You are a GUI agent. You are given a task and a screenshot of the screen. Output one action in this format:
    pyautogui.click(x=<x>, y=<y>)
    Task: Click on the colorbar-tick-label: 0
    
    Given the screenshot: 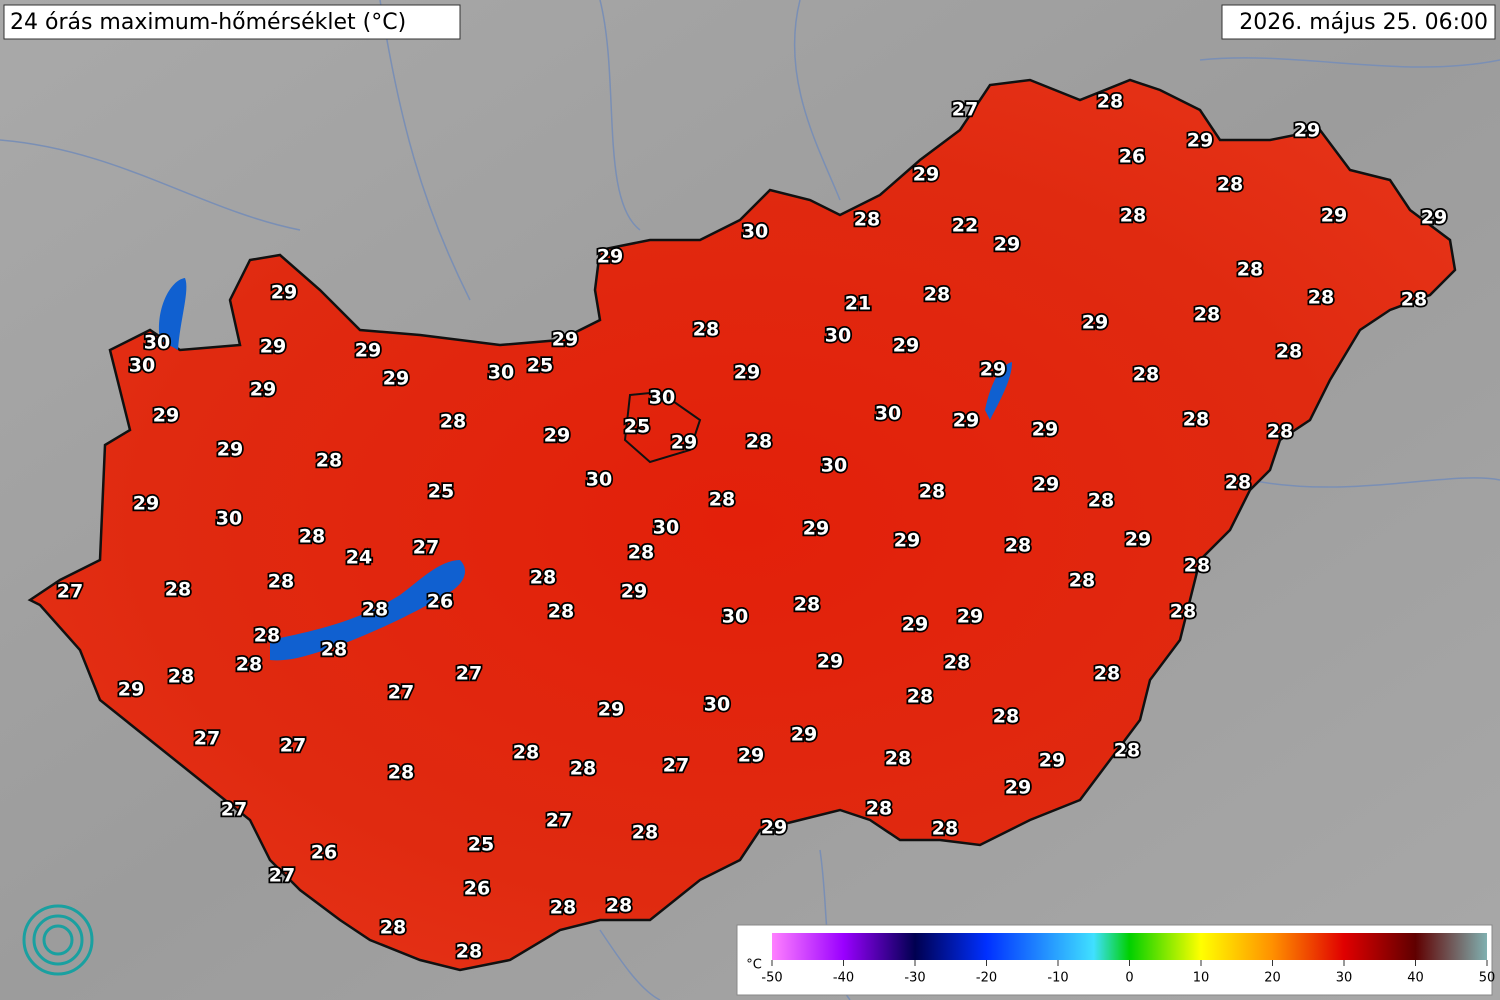 What is the action you would take?
    pyautogui.click(x=1129, y=978)
    